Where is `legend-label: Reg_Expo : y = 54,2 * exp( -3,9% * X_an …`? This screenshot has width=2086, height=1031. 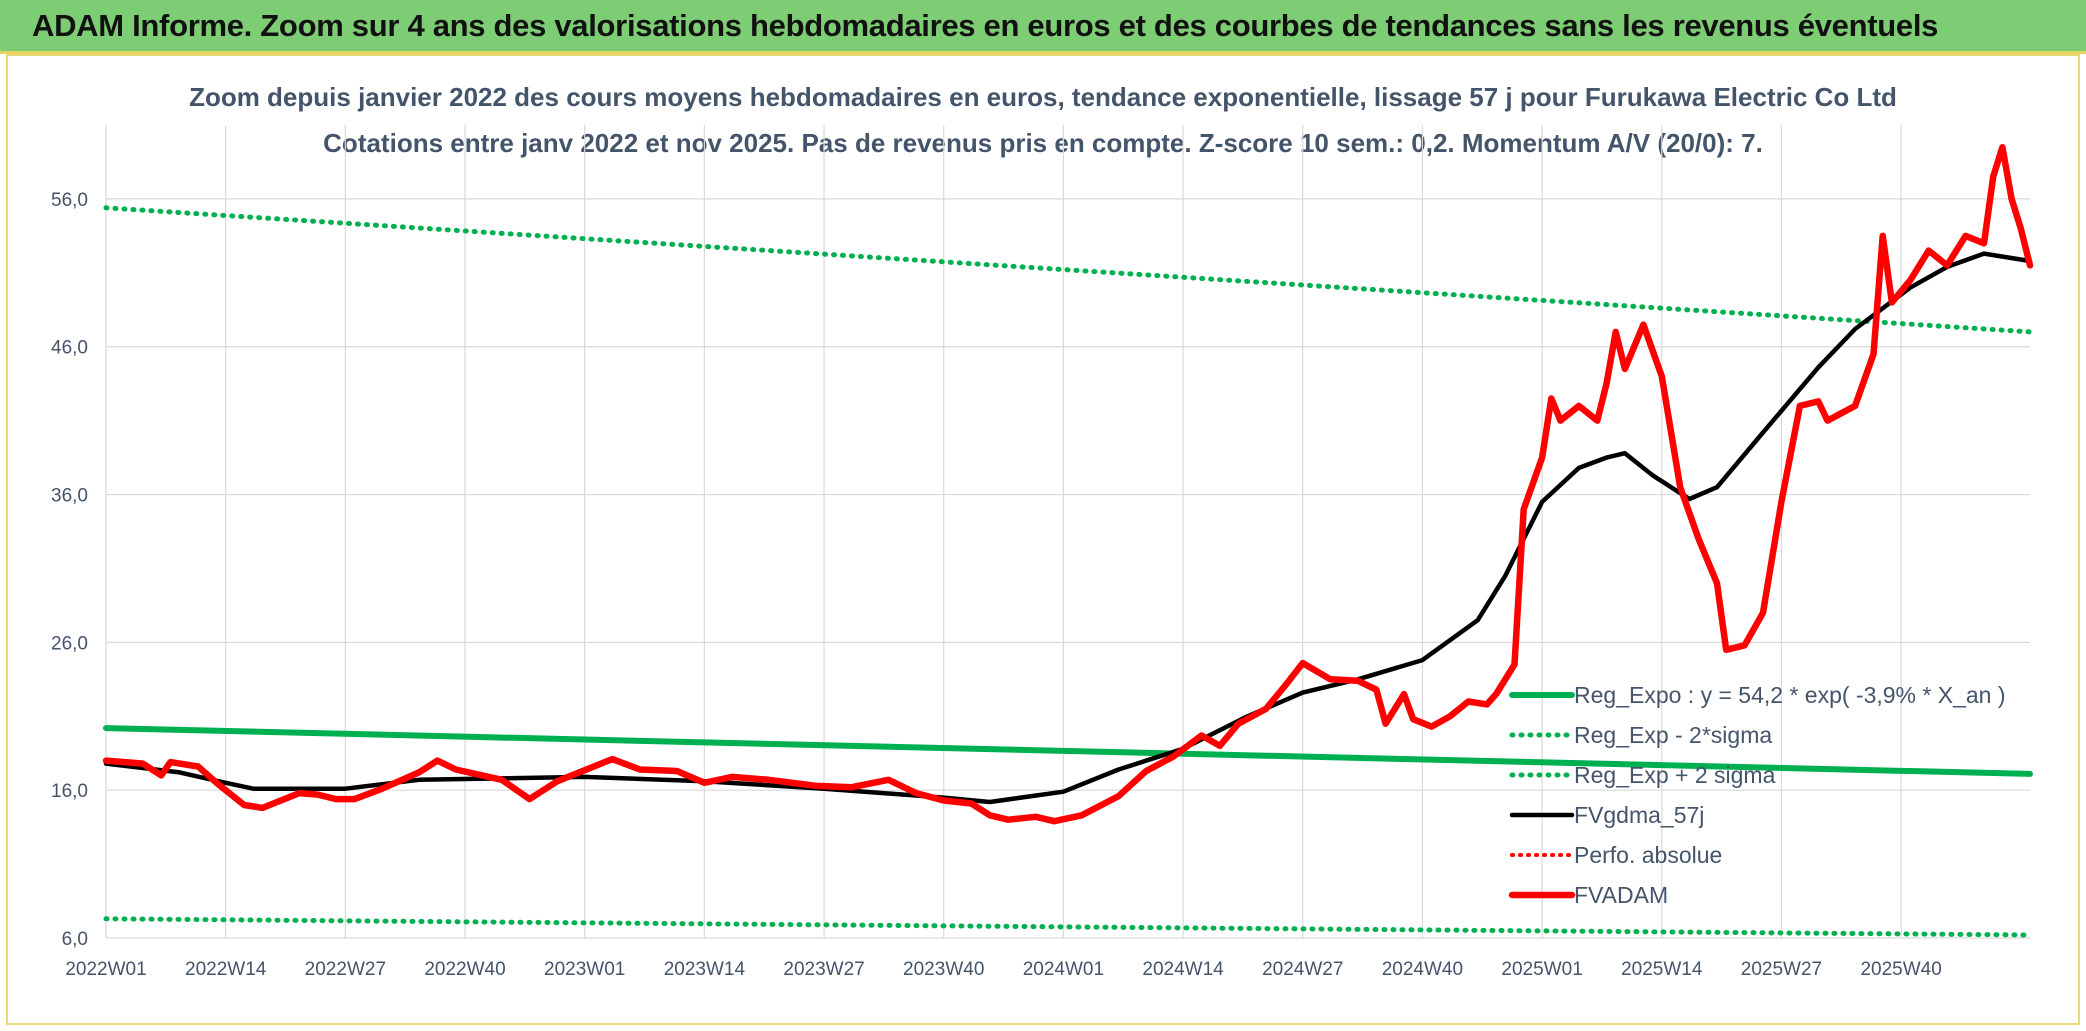 legend-label: Reg_Expo : y = 54,2 * exp( -3,9% * X_an … is located at coordinates (1790, 695).